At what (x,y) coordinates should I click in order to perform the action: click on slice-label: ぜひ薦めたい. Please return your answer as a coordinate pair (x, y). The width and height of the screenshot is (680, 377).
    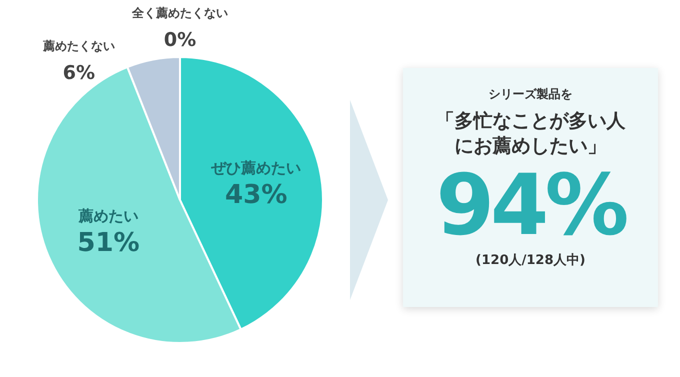
    Looking at the image, I should click on (256, 167).